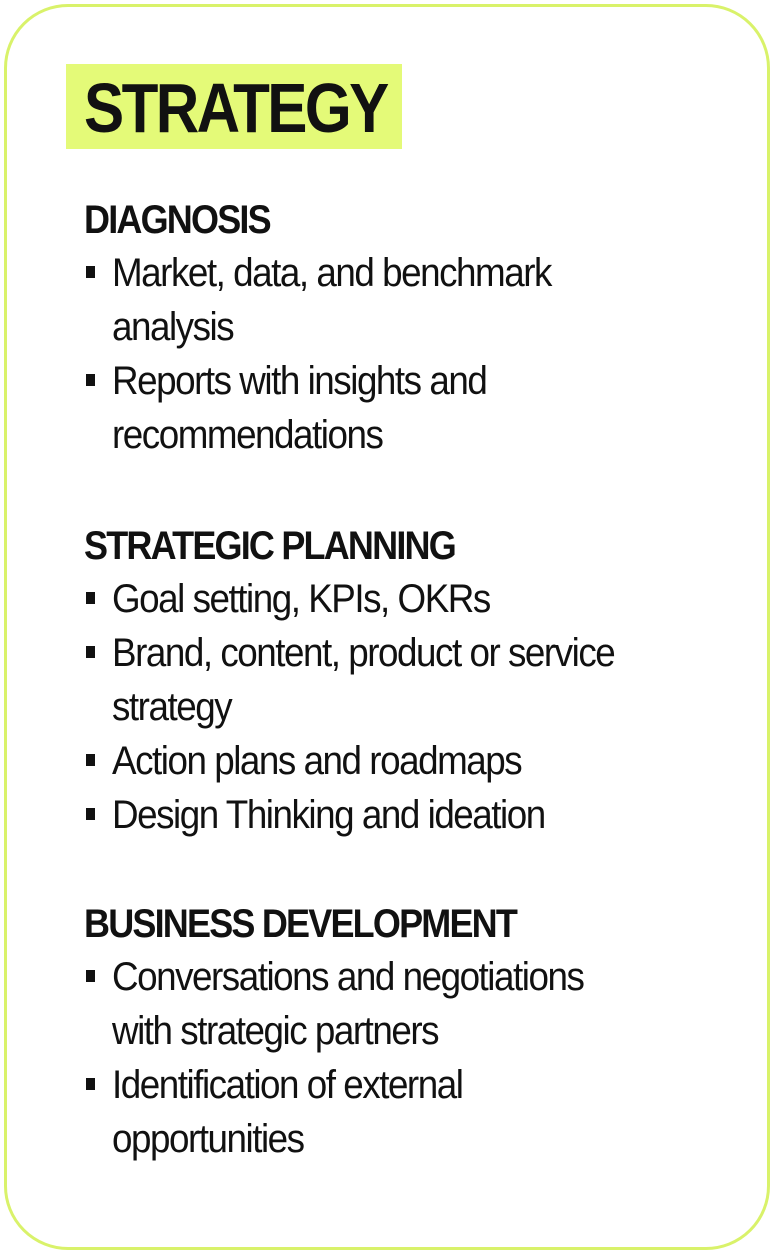 The height and width of the screenshot is (1260, 780). I want to click on list-item: Action plans and roadmaps, so click(404, 761).